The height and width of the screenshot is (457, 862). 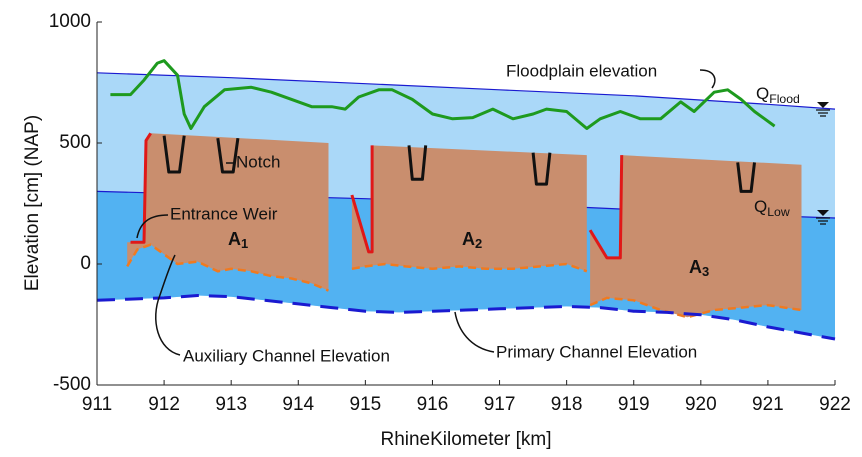 I want to click on annotation: Floodplain elevation, so click(x=581, y=70).